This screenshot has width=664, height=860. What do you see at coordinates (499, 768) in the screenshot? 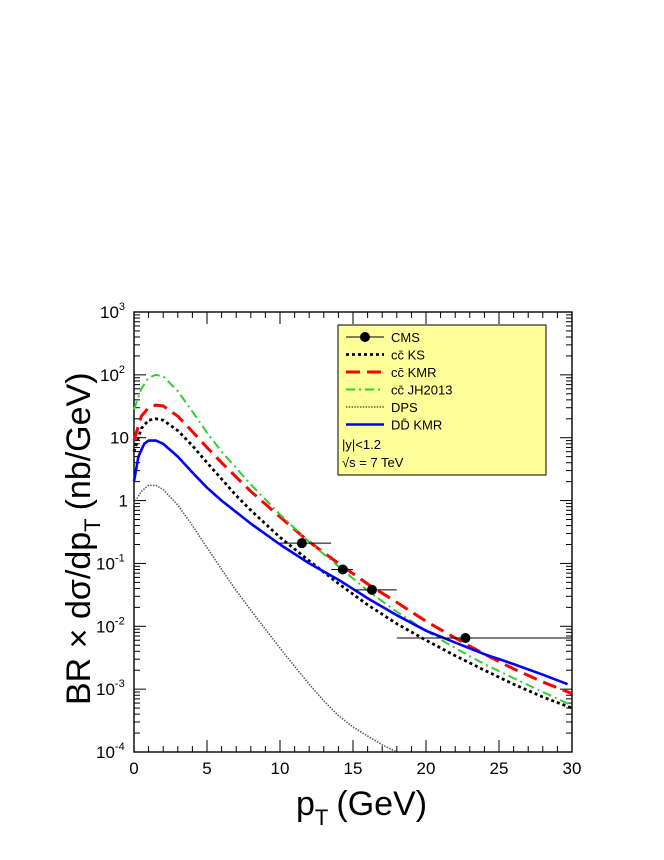
I see `x-tick-label: 25` at bounding box center [499, 768].